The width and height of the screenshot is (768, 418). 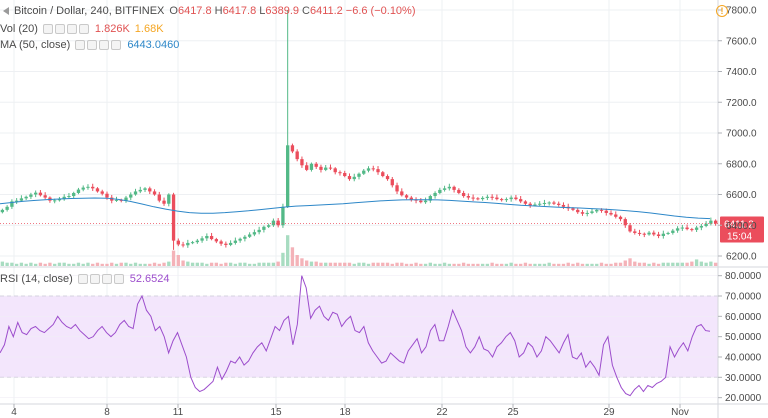 What do you see at coordinates (741, 257) in the screenshot?
I see `price-tick-label: 6200.0` at bounding box center [741, 257].